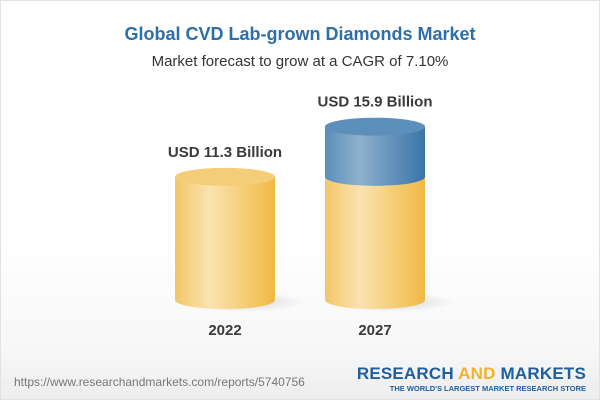 The width and height of the screenshot is (600, 400). What do you see at coordinates (224, 330) in the screenshot?
I see `x-tick-2022: 2022` at bounding box center [224, 330].